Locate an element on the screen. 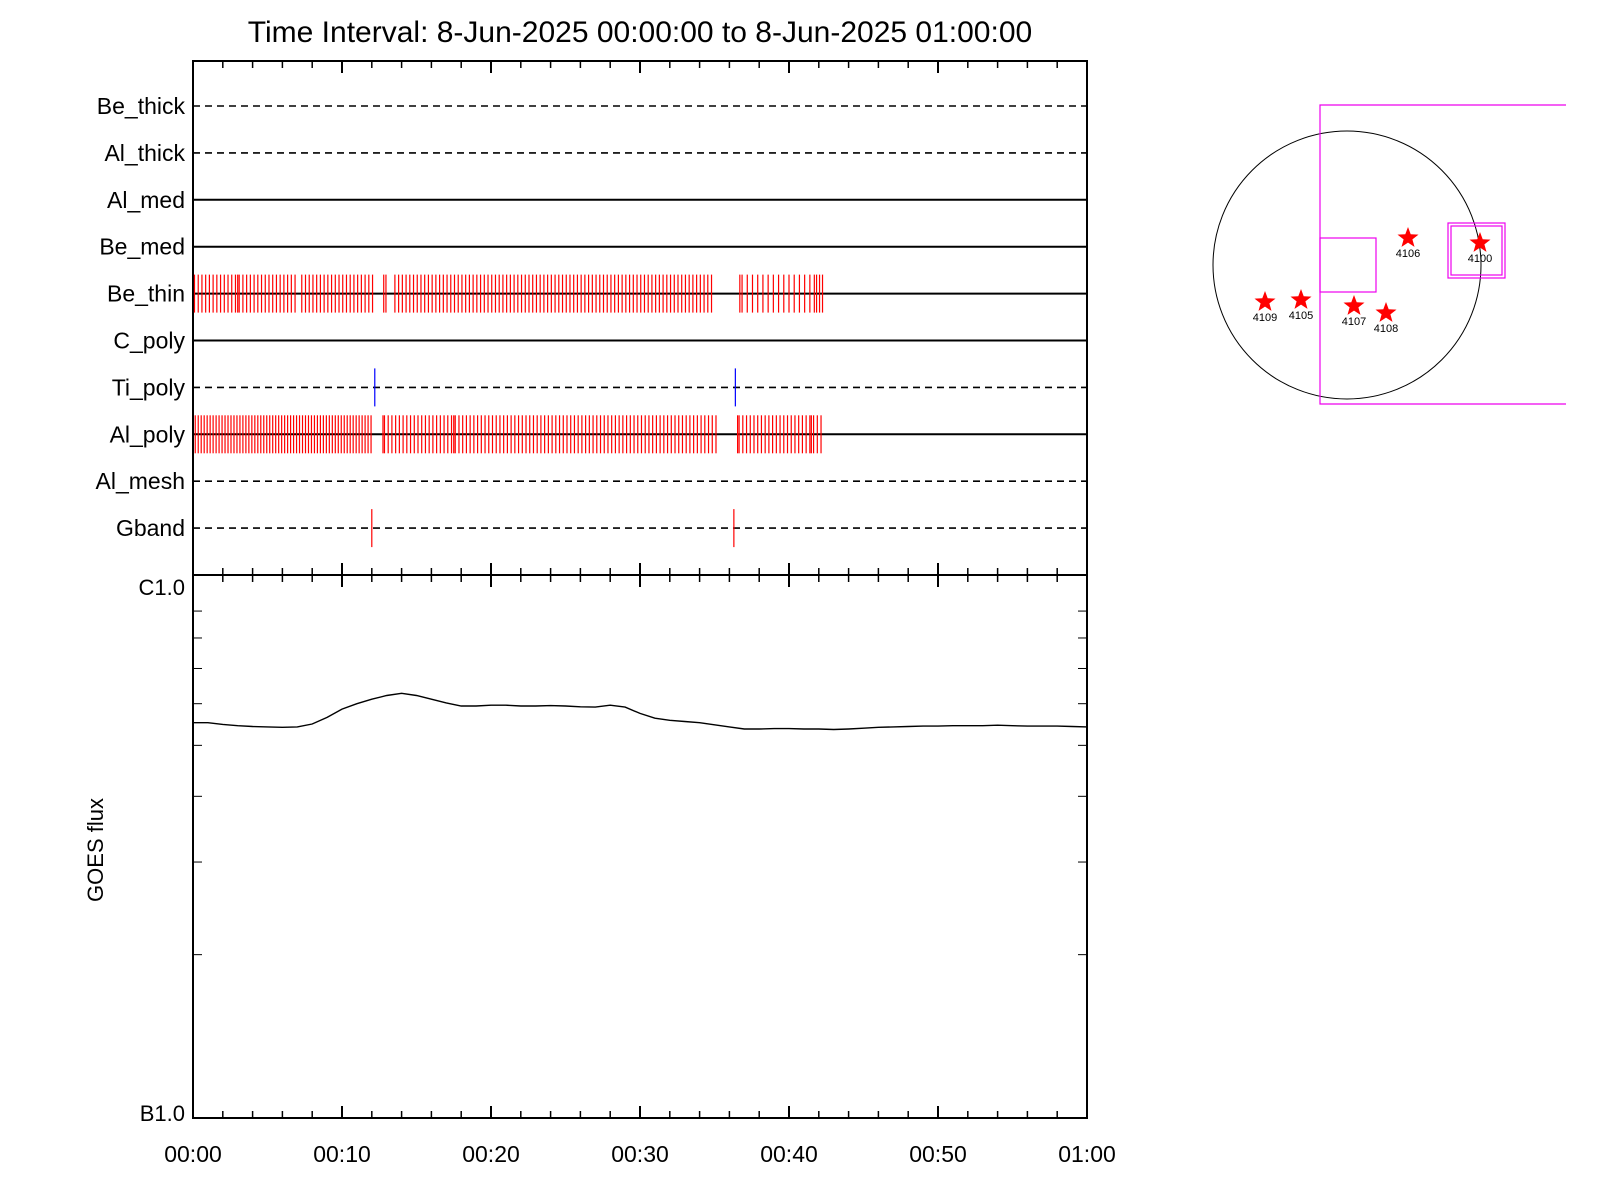 This screenshot has width=1600, height=1200. channel-label: Al_thick is located at coordinates (144, 153).